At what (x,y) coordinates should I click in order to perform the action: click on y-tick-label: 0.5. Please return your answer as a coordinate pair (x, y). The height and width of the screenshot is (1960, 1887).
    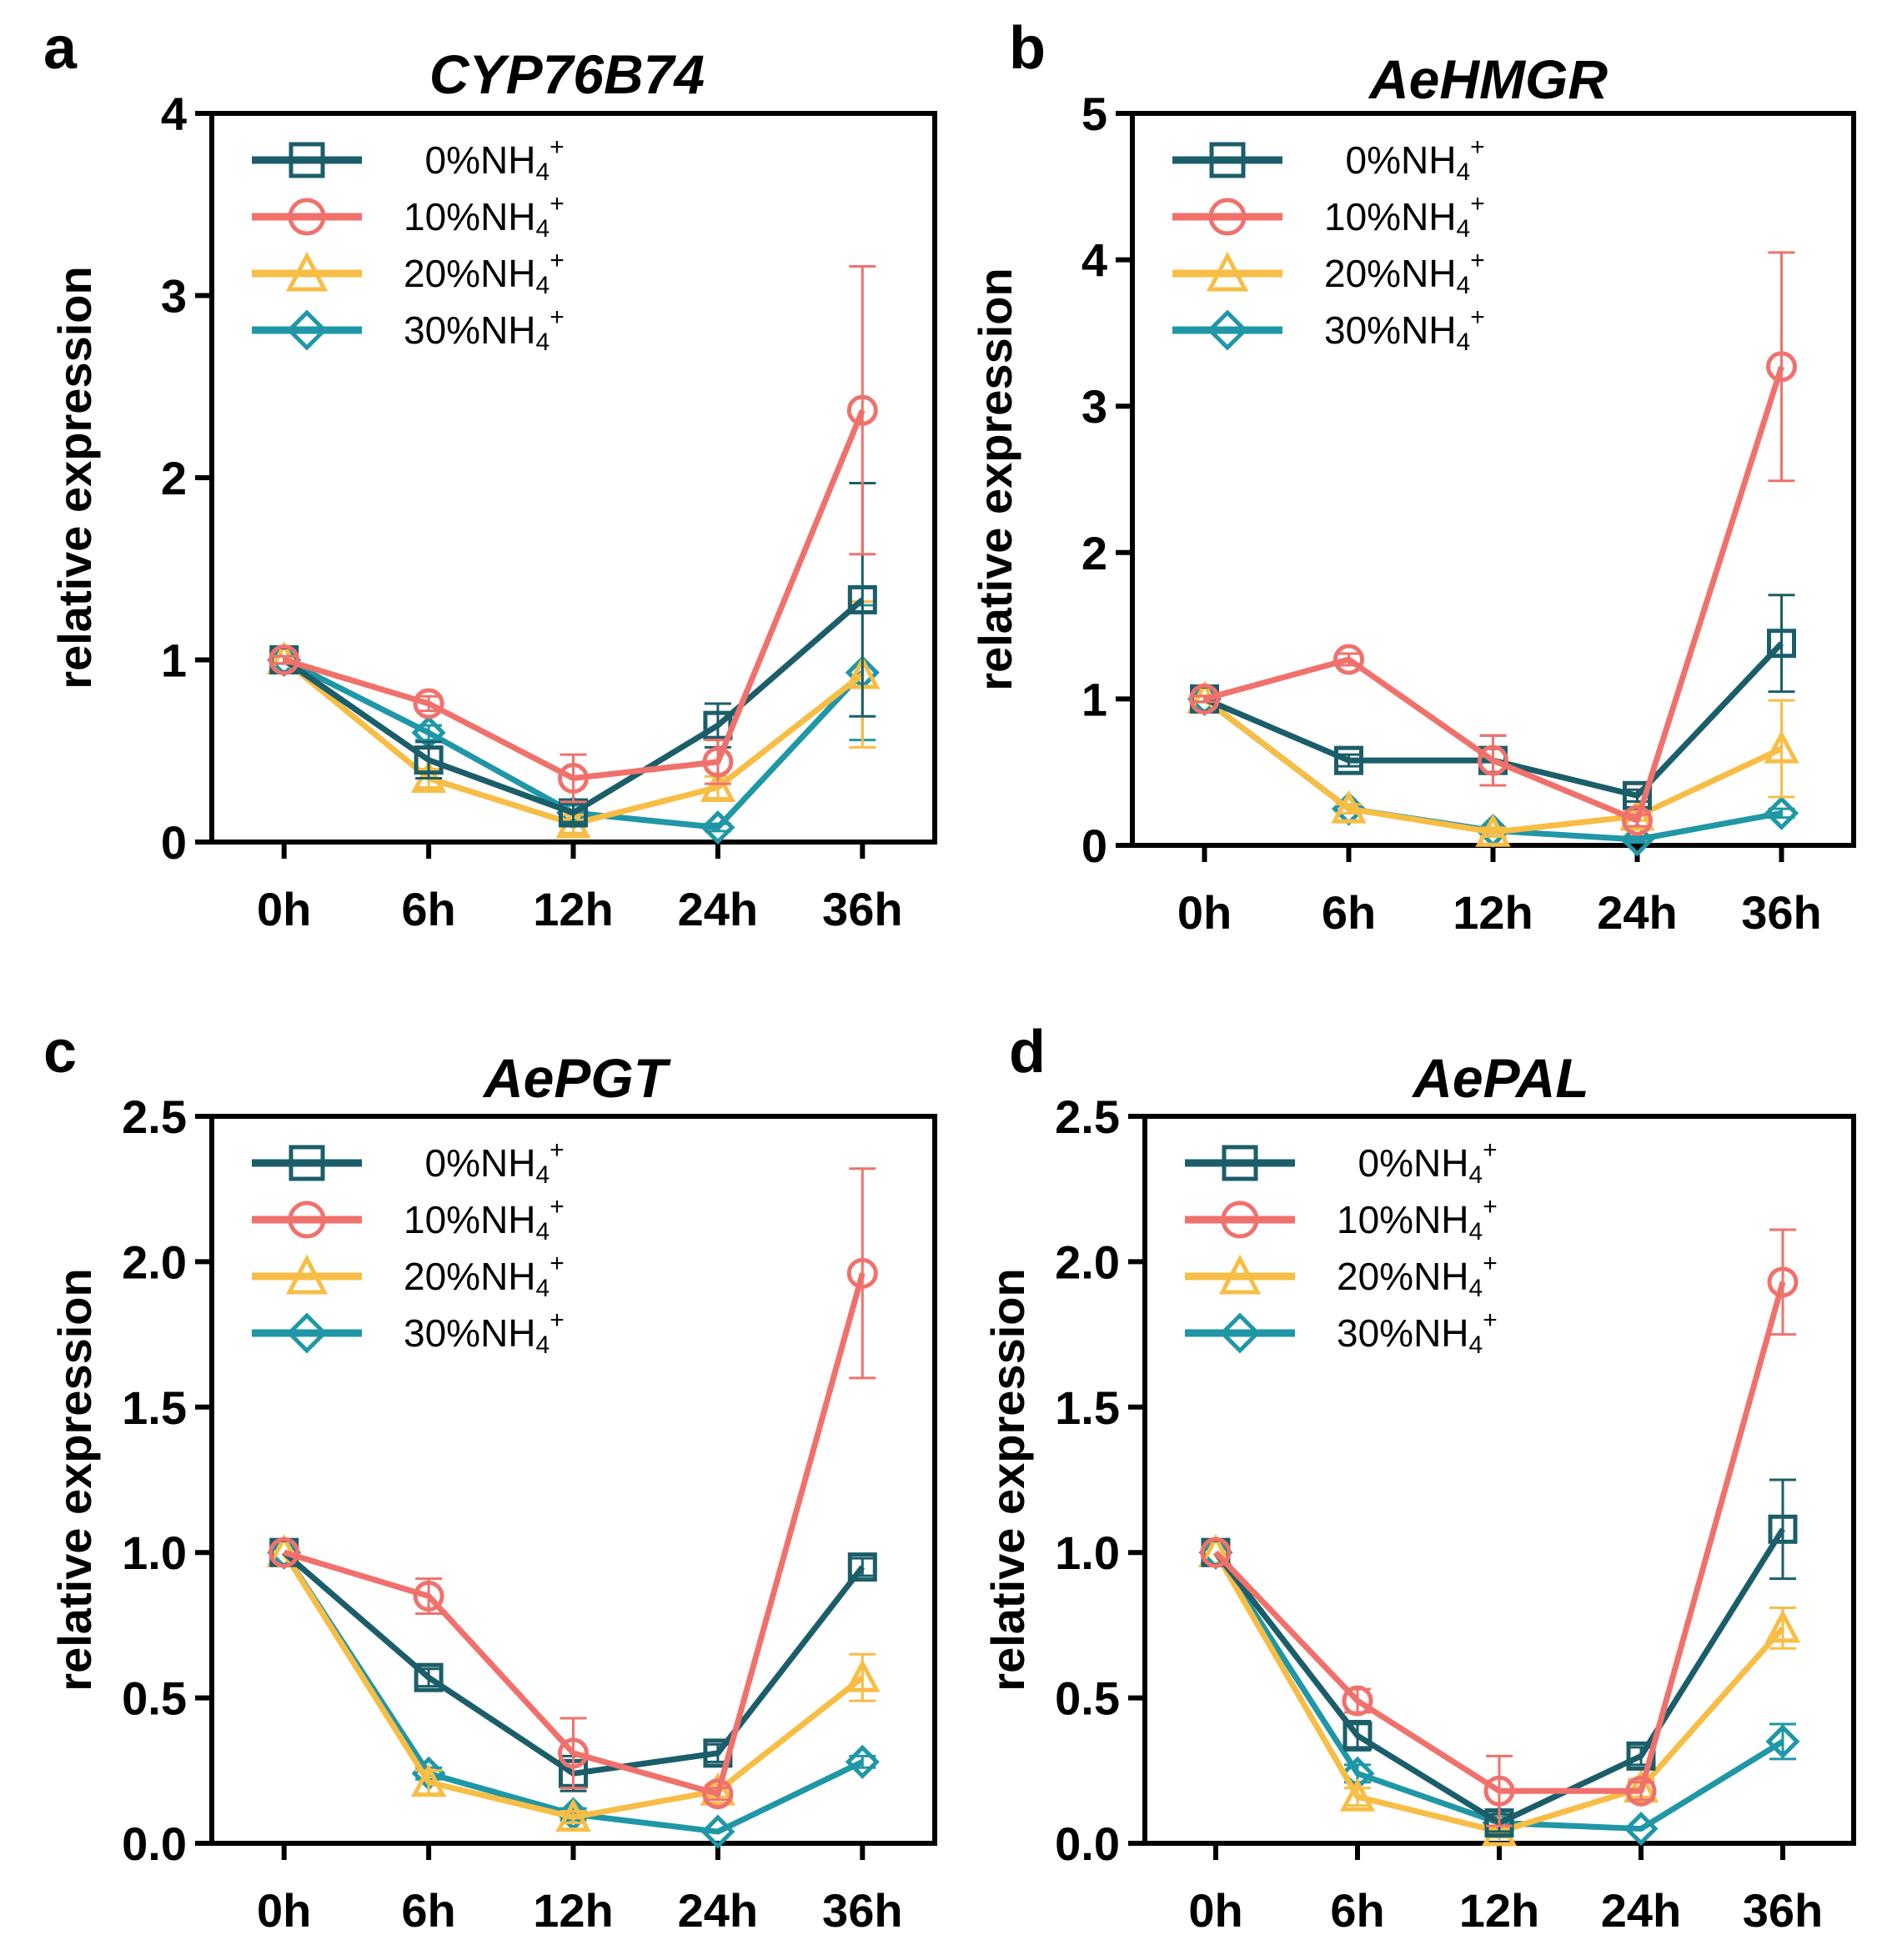
    Looking at the image, I should click on (154, 1698).